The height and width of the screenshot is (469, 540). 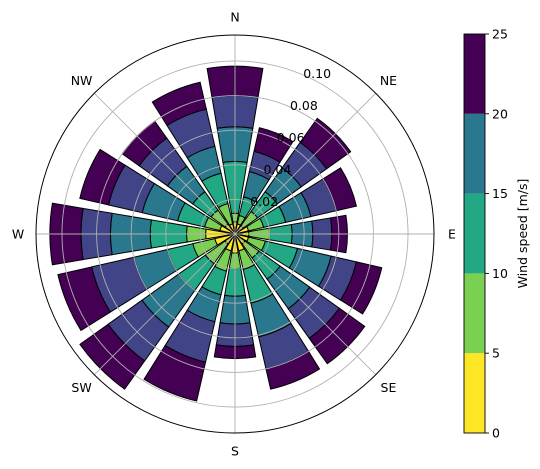 What do you see at coordinates (389, 387) in the screenshot?
I see `direction-label-se: SE` at bounding box center [389, 387].